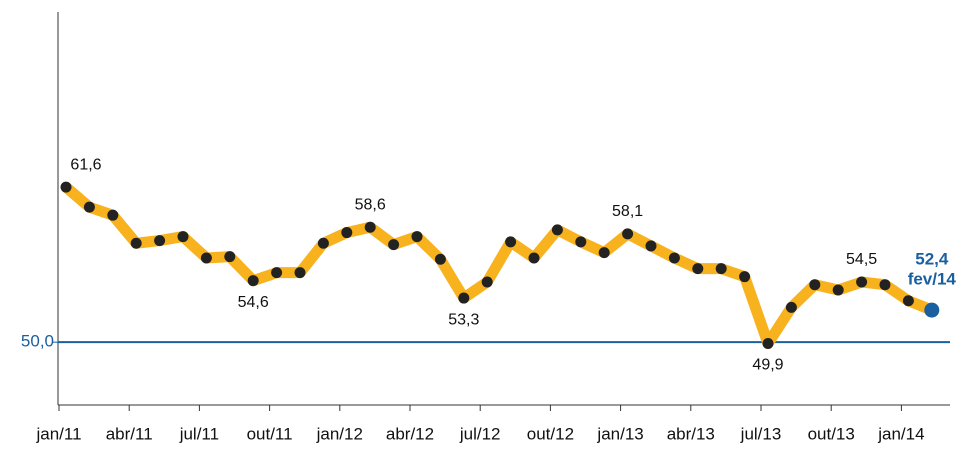  I want to click on x-tick-label: abr/11, so click(129, 433).